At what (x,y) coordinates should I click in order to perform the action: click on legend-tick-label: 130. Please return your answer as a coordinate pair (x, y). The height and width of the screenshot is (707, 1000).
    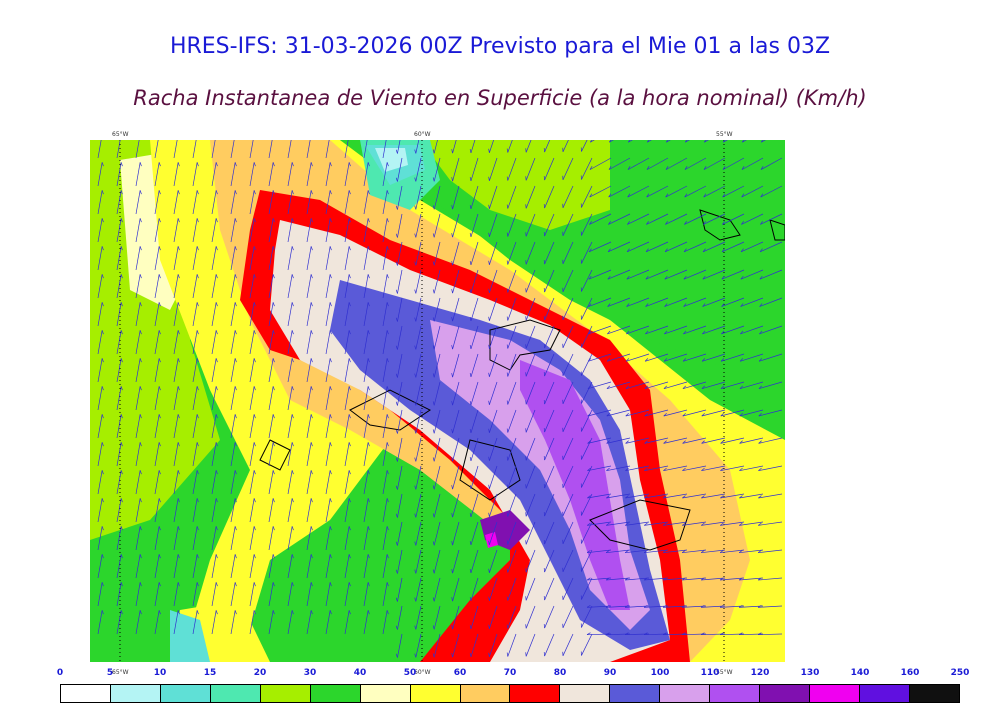
    Looking at the image, I should click on (810, 673).